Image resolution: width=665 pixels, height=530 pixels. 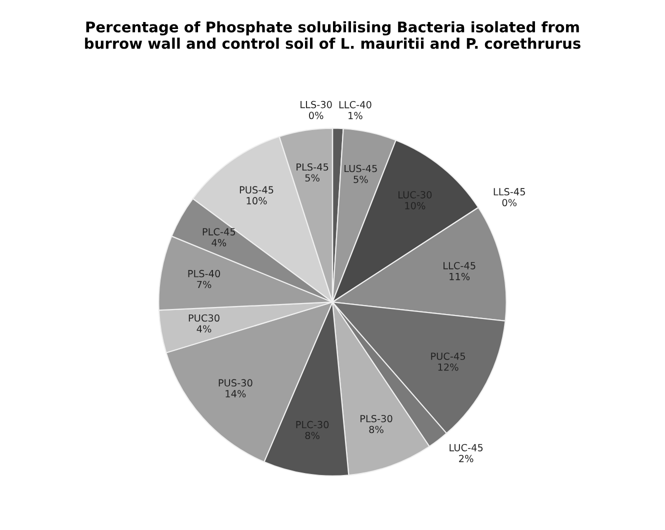 What do you see at coordinates (448, 367) in the screenshot?
I see `data-label: 12%` at bounding box center [448, 367].